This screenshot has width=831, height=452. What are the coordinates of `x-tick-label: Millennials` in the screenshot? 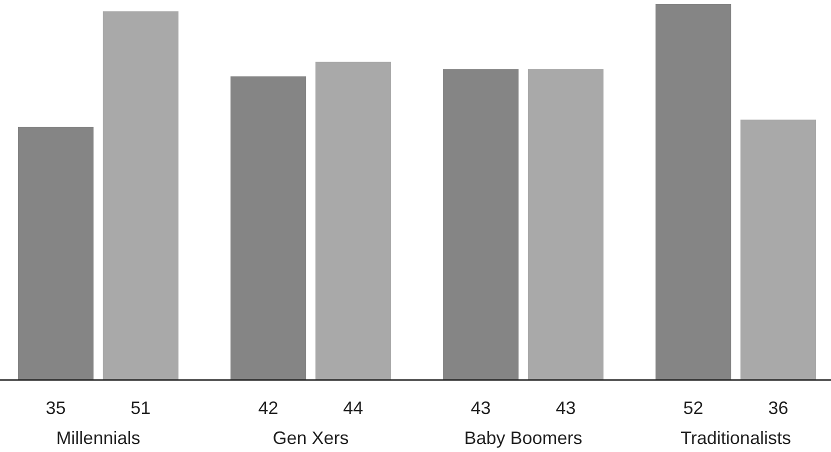 It's located at (98, 438).